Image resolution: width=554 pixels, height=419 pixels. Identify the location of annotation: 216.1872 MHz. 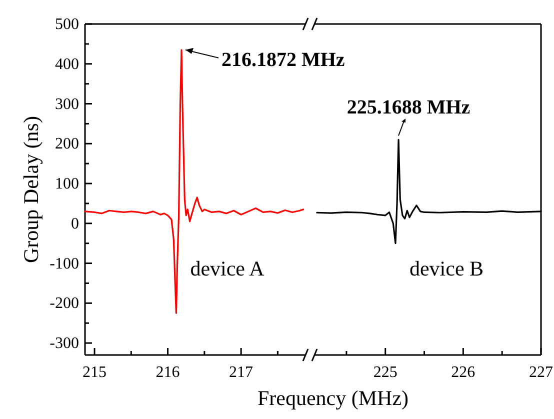
(283, 59).